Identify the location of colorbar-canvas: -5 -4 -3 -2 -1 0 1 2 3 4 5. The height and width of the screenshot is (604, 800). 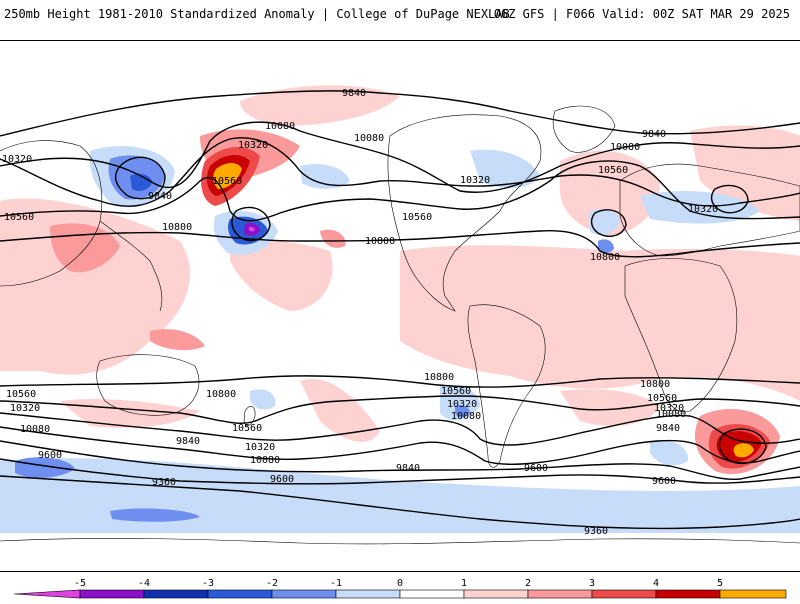
(400, 588).